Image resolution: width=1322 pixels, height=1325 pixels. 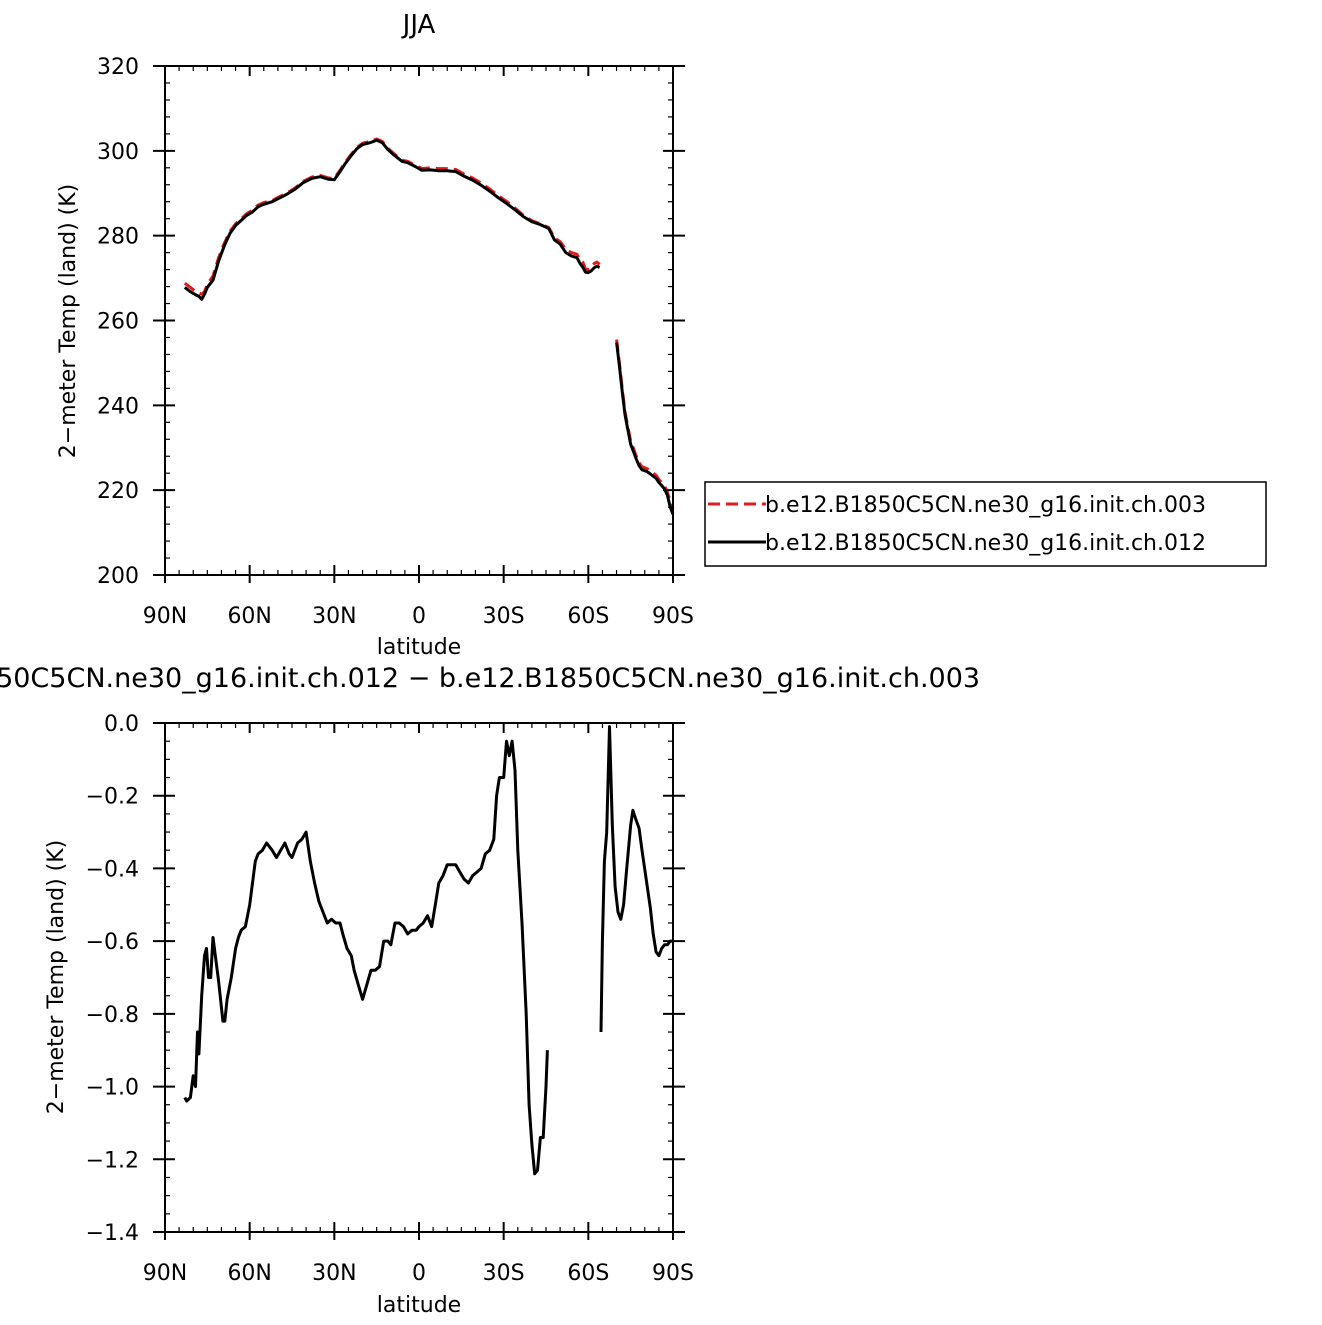 I want to click on bottom-x-tick-label: 30N, so click(x=334, y=1273).